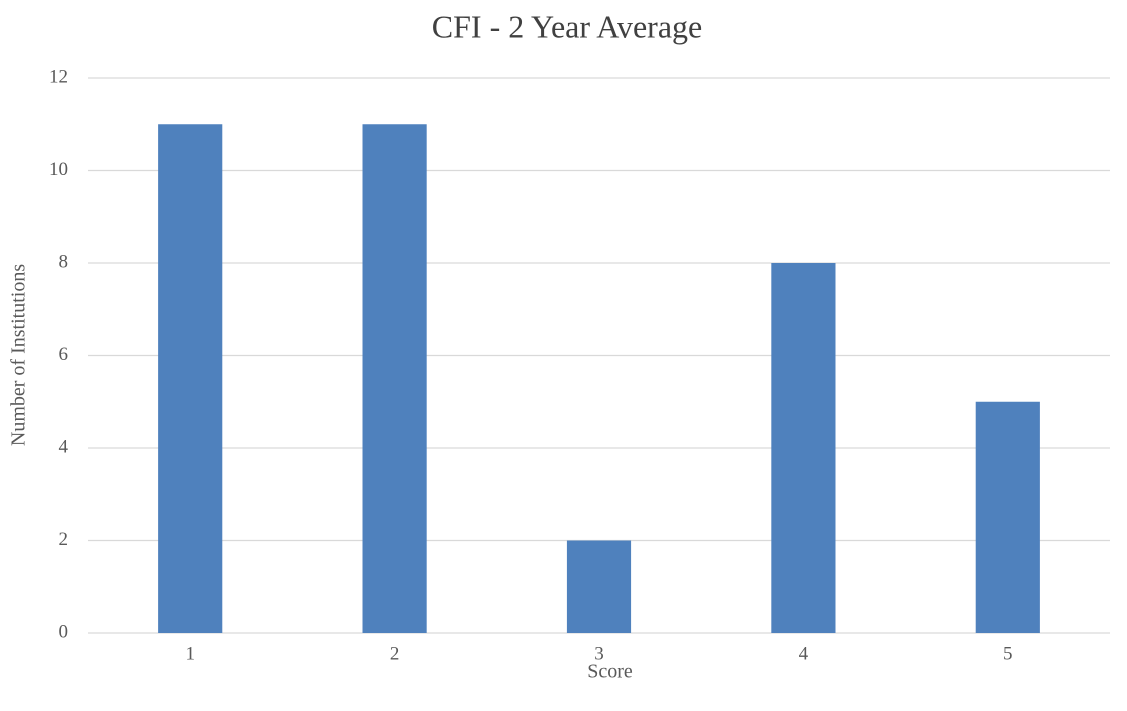  What do you see at coordinates (567, 26) in the screenshot?
I see `chart-title: CFI - 2 Year Average` at bounding box center [567, 26].